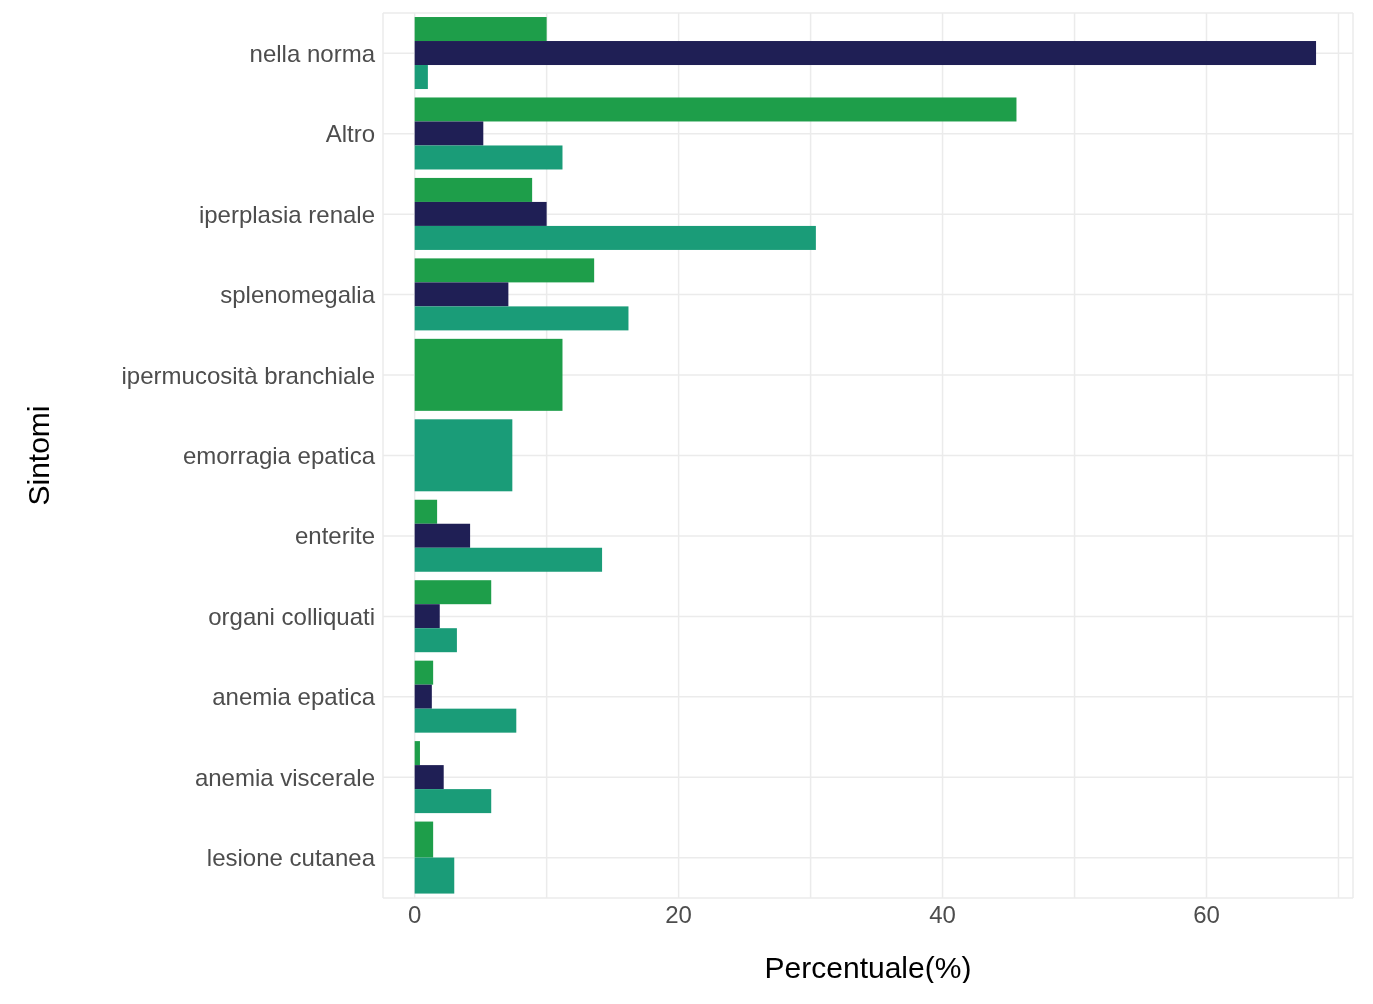  What do you see at coordinates (350, 134) in the screenshot?
I see `y-tick-label: Altro` at bounding box center [350, 134].